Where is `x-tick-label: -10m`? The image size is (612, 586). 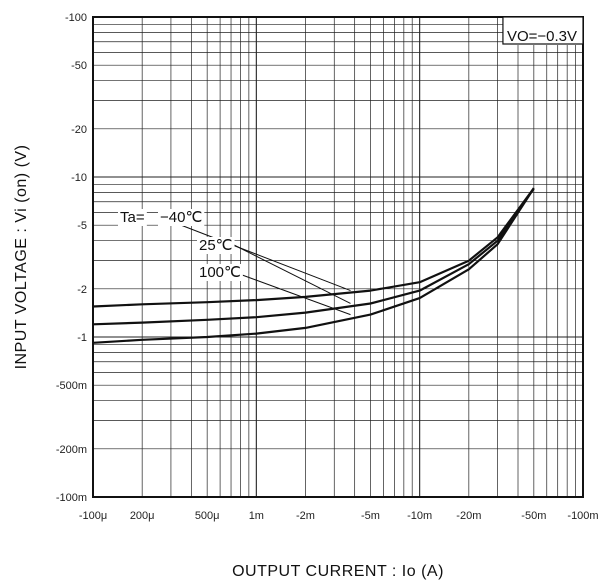 x-tick-label: -10m is located at coordinates (419, 516).